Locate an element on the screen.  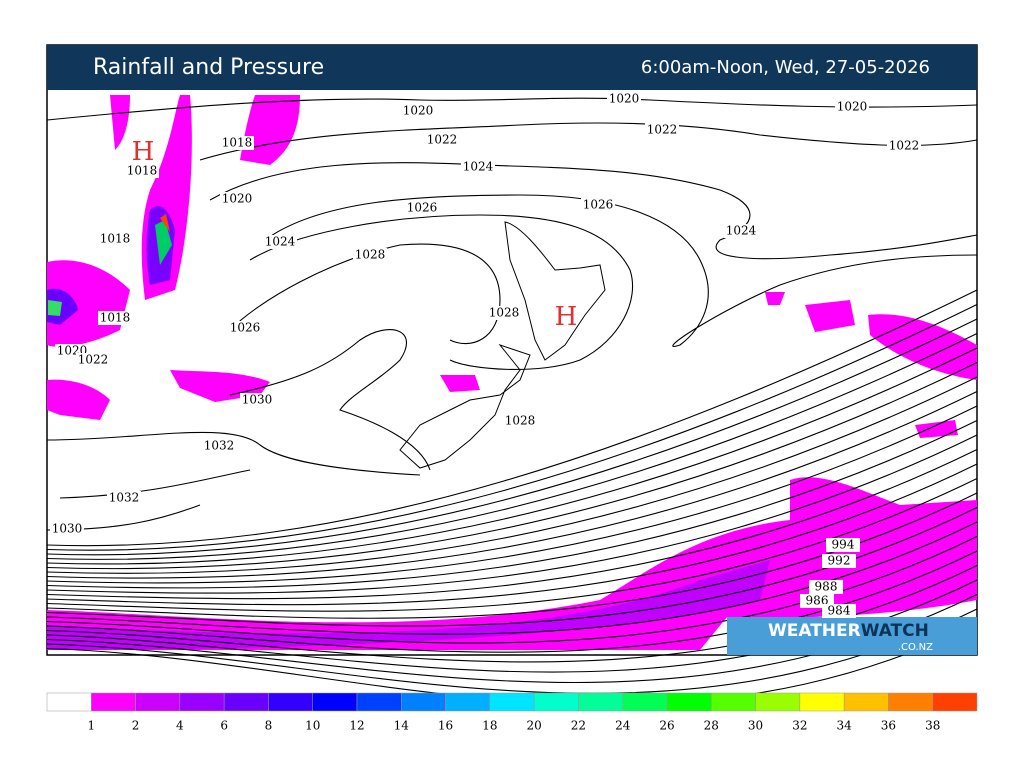
isobar-label: 1032 is located at coordinates (219, 446).